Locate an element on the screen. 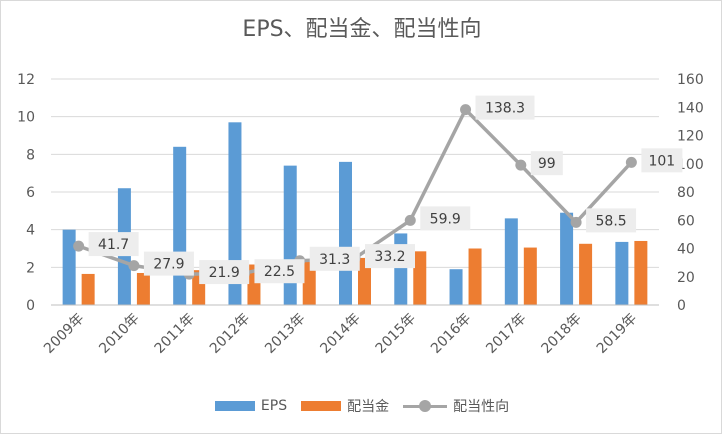  payout-ratio-data-label: 101 is located at coordinates (661, 161).